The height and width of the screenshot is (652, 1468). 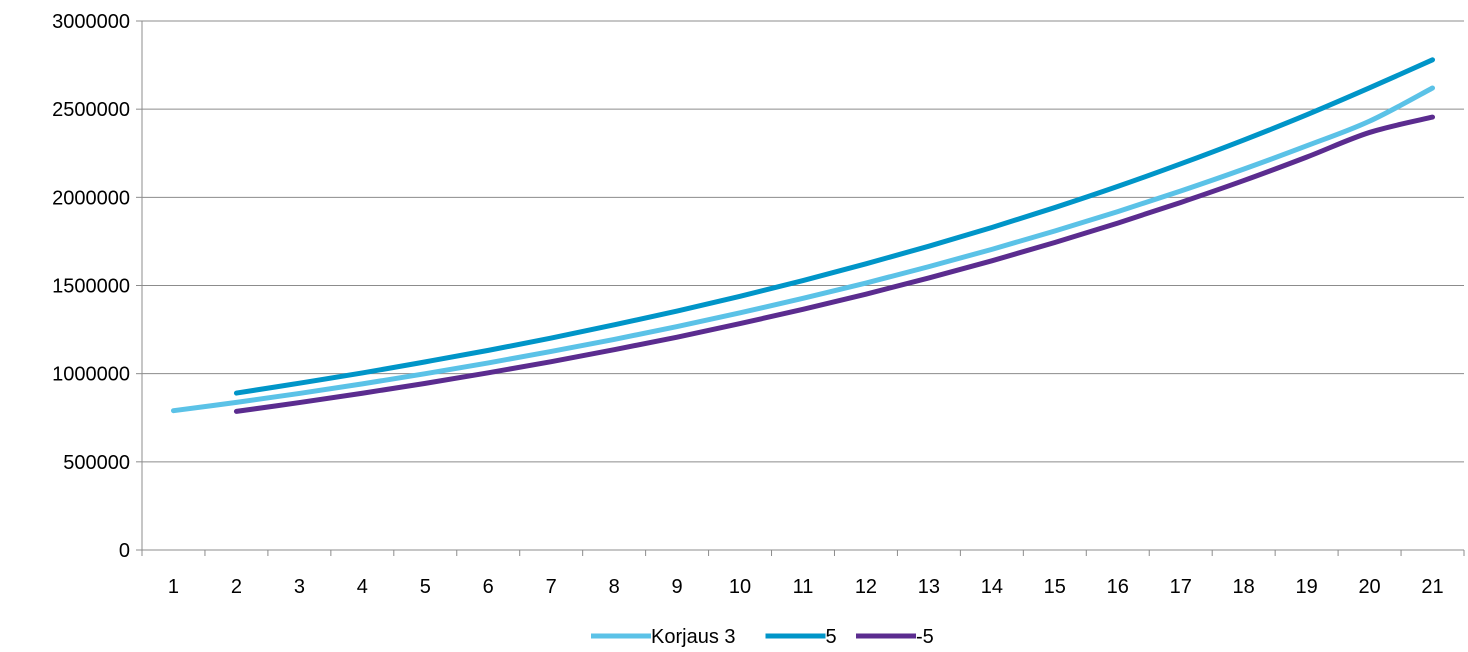 I want to click on x-tick-label: 10, so click(x=740, y=587).